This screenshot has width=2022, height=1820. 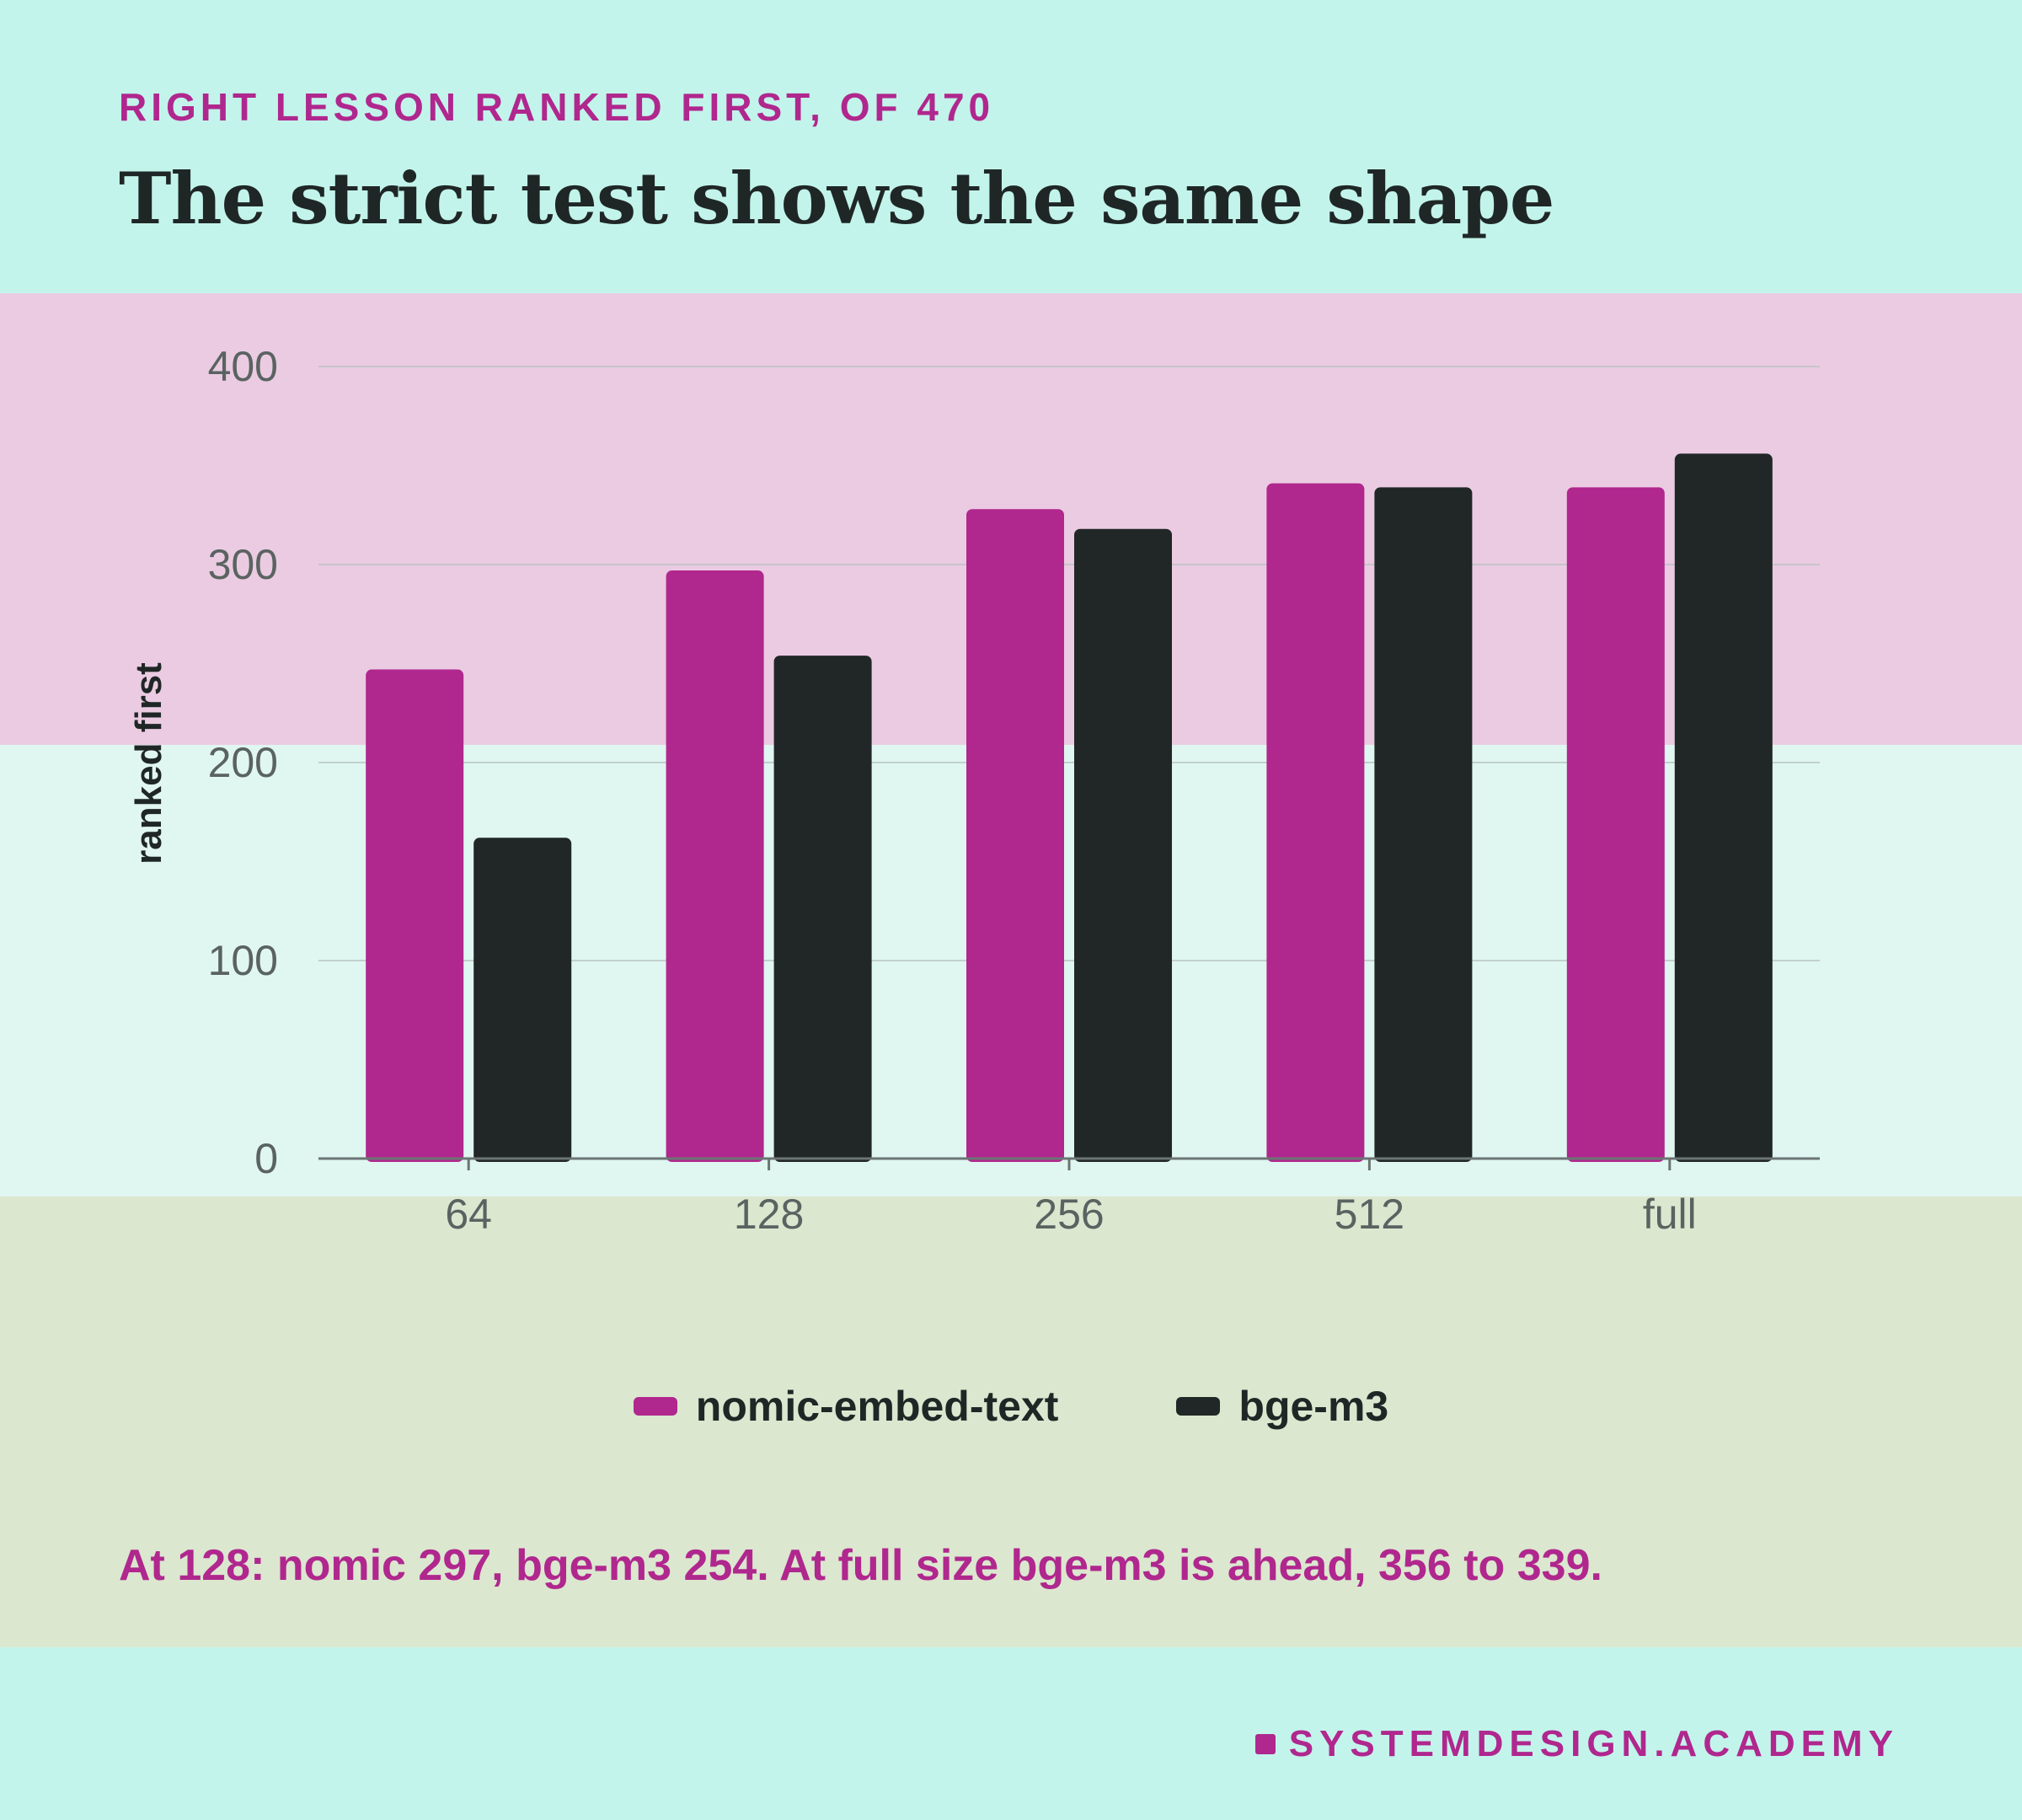 I want to click on brand-footer: SYSTEMDESIGN.ACADEMY, so click(x=1576, y=1744).